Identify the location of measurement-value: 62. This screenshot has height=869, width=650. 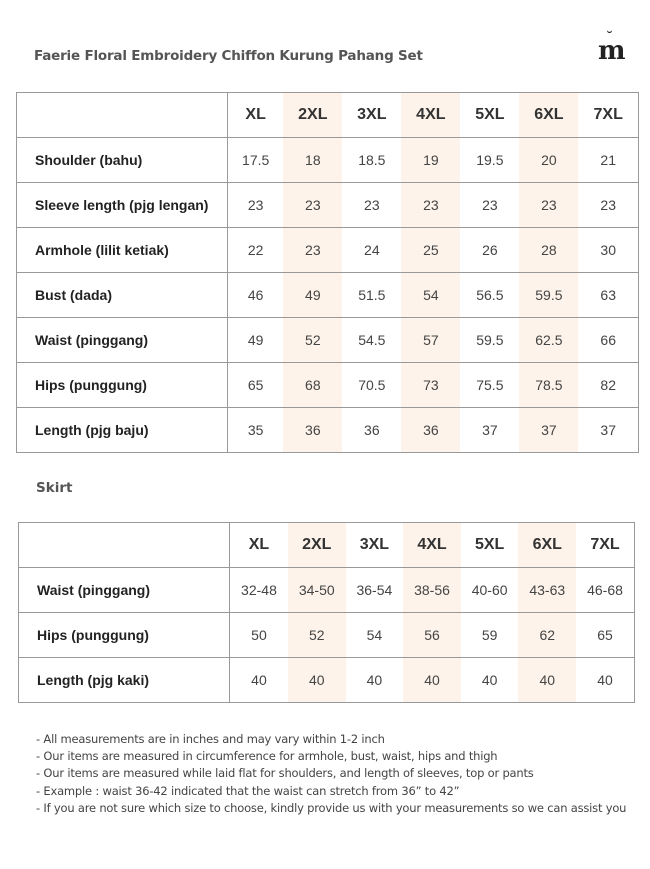
(547, 635).